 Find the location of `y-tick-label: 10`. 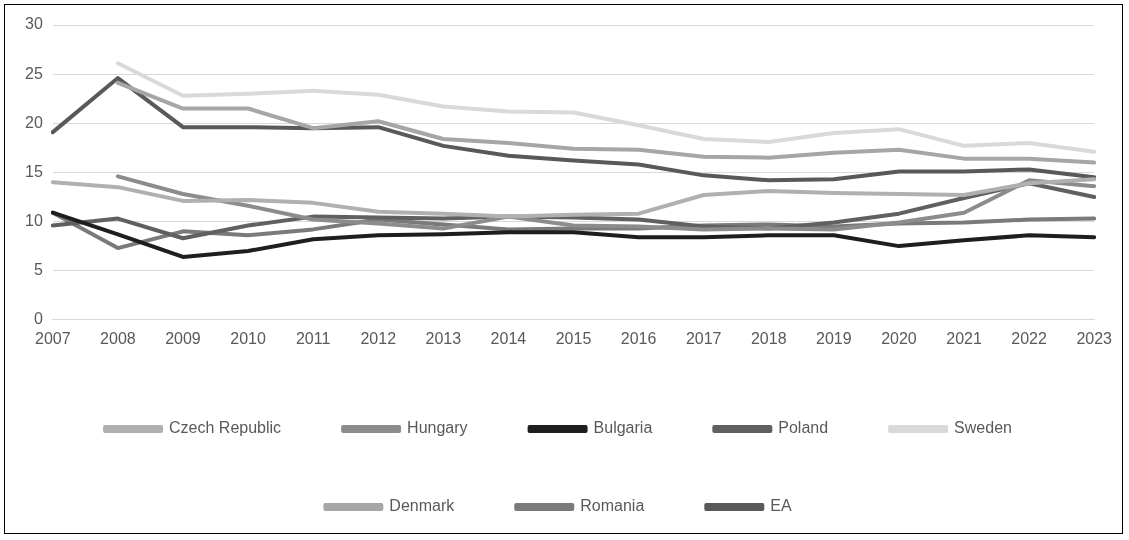

y-tick-label: 10 is located at coordinates (34, 220).